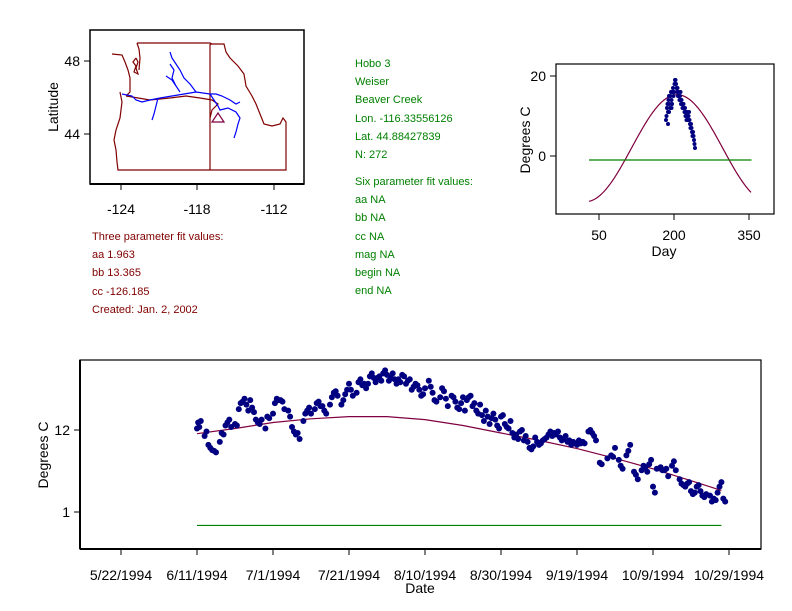 The image size is (792, 611). I want to click on season-y-tick-label: 20, so click(538, 76).